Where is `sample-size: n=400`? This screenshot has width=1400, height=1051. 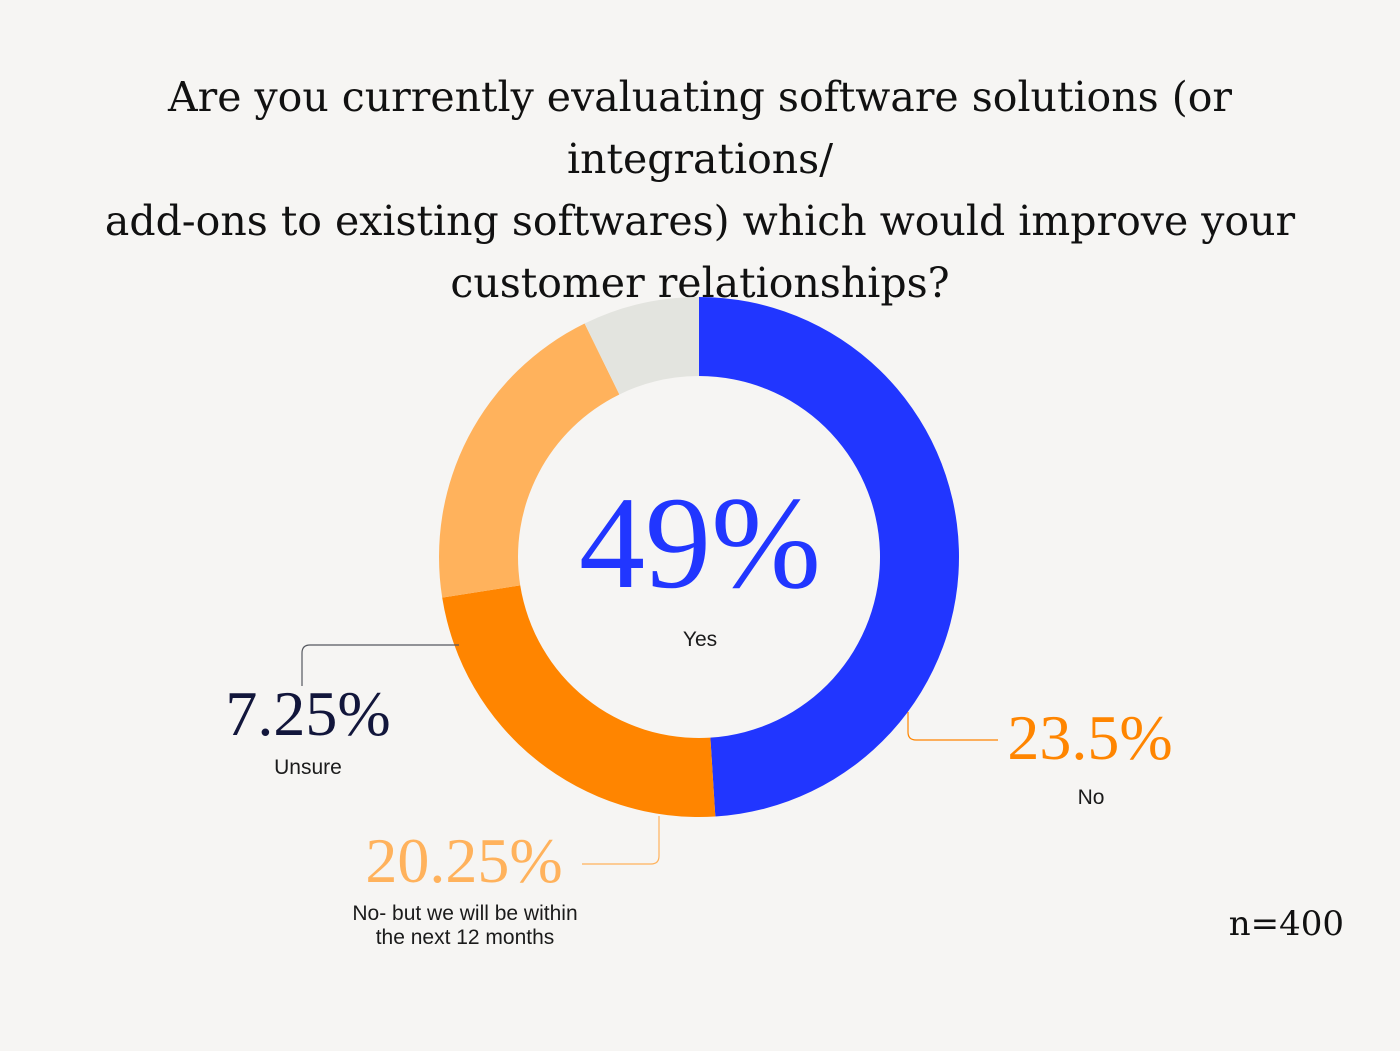 sample-size: n=400 is located at coordinates (1286, 924).